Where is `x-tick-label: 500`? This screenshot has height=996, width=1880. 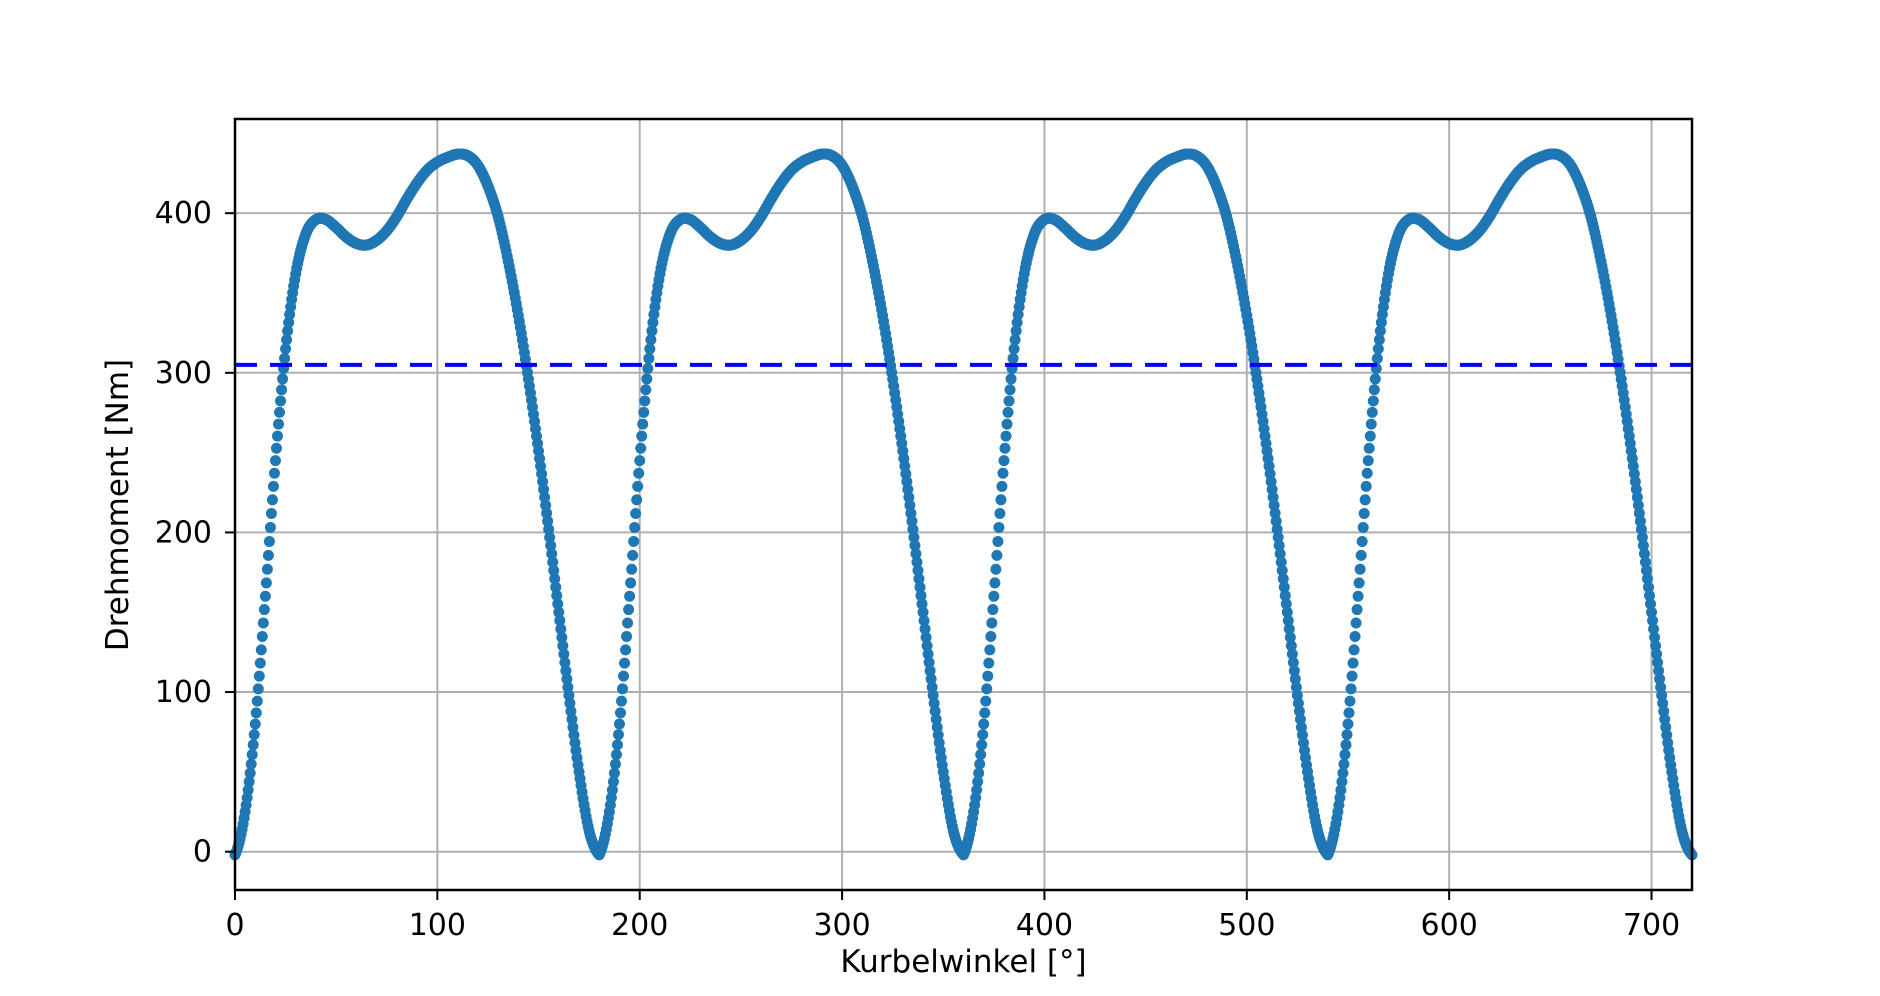 x-tick-label: 500 is located at coordinates (1246, 925).